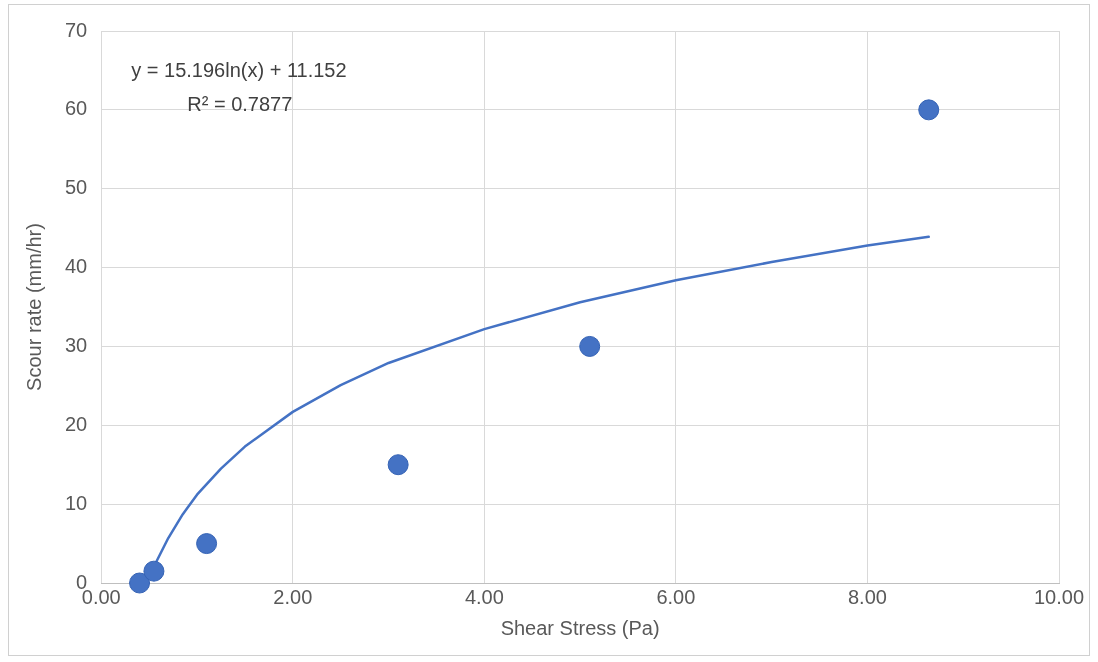  What do you see at coordinates (239, 69) in the screenshot?
I see `annotation: y = 15.196ln(x) + 11.152` at bounding box center [239, 69].